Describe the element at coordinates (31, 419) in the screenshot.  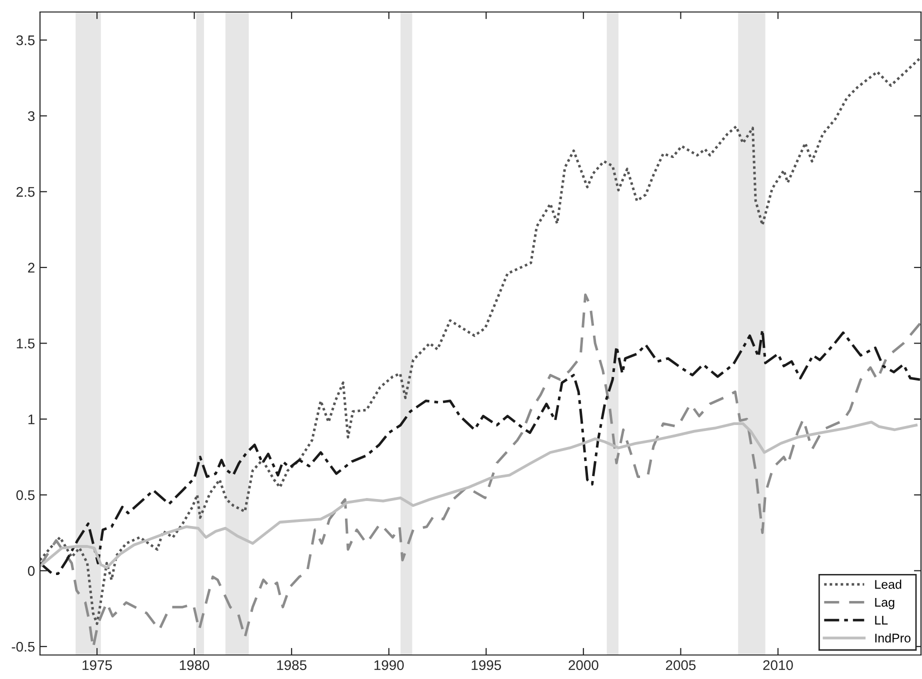
I see `y-tick-label: 1` at that location.